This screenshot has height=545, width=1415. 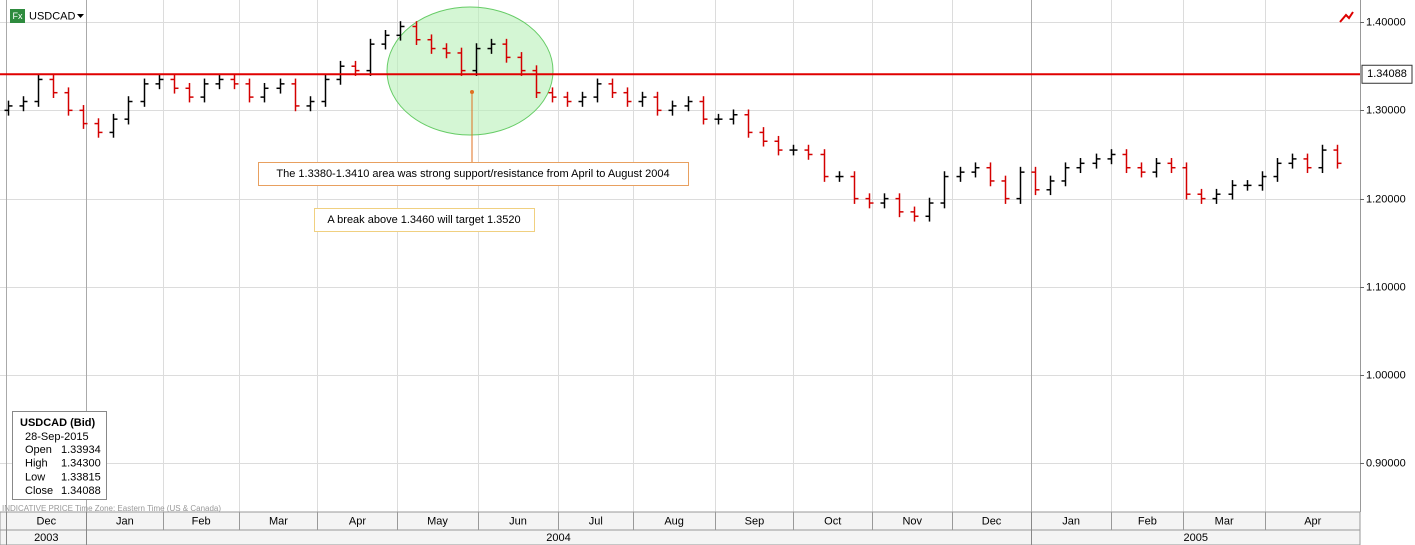 What do you see at coordinates (470, 71) in the screenshot?
I see `highlight-ellipse` at bounding box center [470, 71].